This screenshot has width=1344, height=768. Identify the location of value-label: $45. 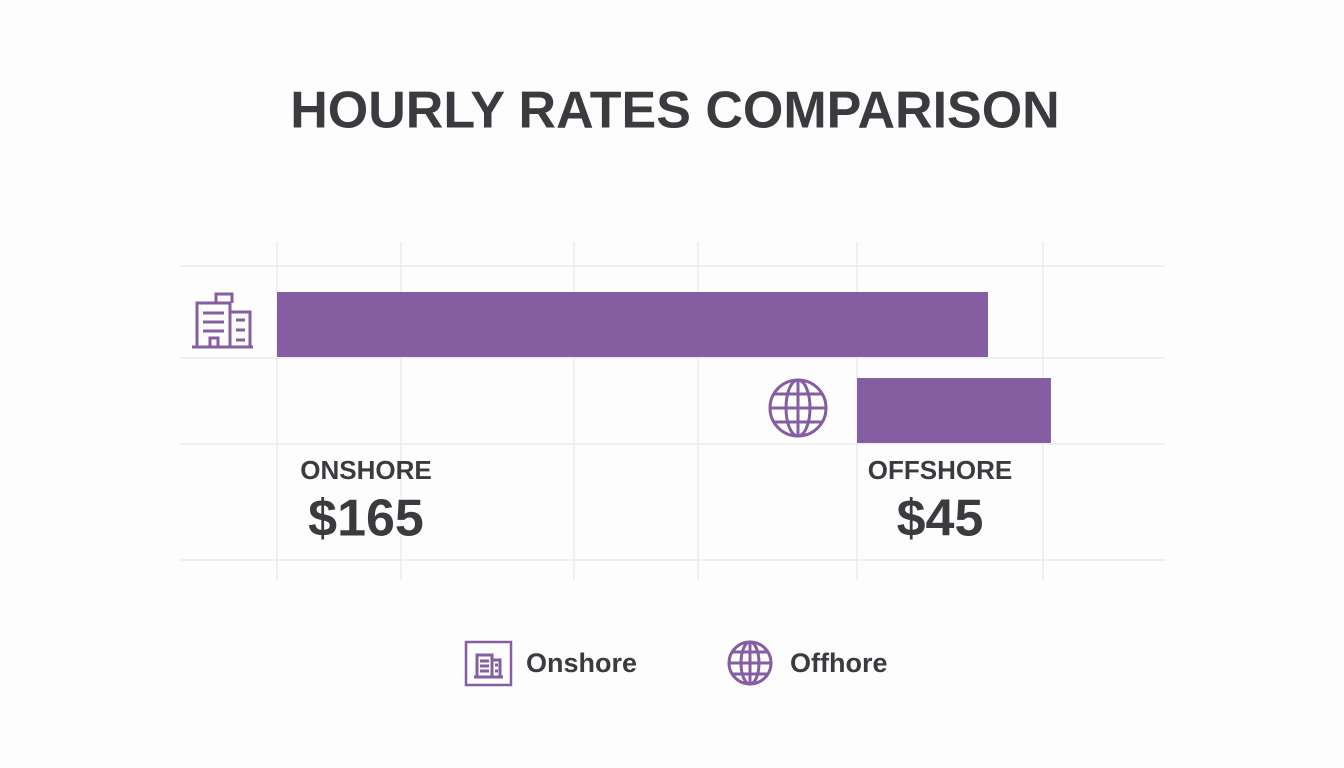
(940, 519).